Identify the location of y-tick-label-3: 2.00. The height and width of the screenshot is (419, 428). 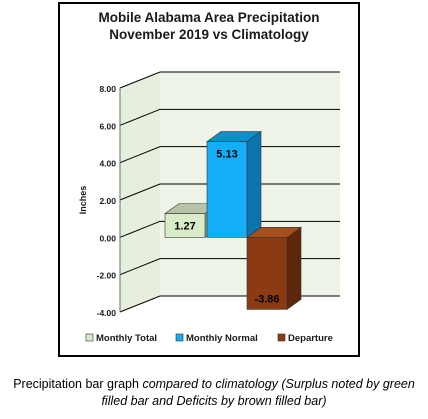
(107, 201).